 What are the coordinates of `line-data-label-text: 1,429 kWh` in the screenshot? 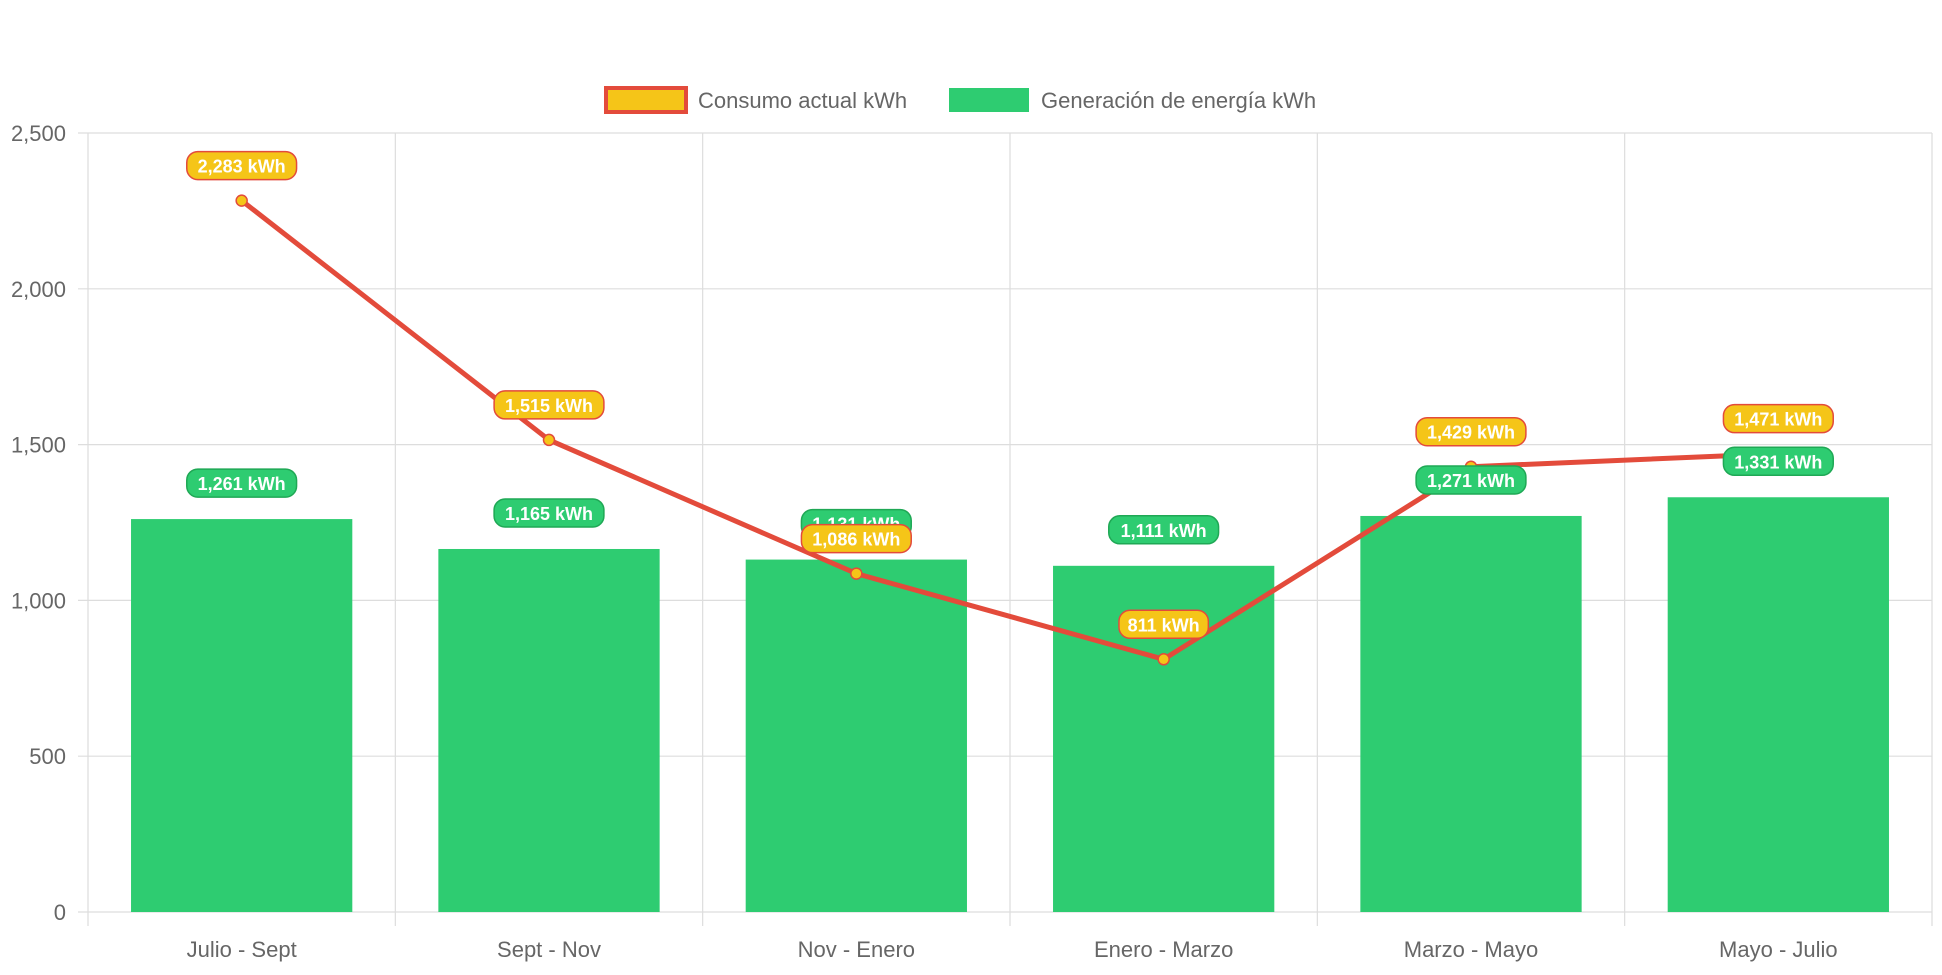 It's located at (1471, 433).